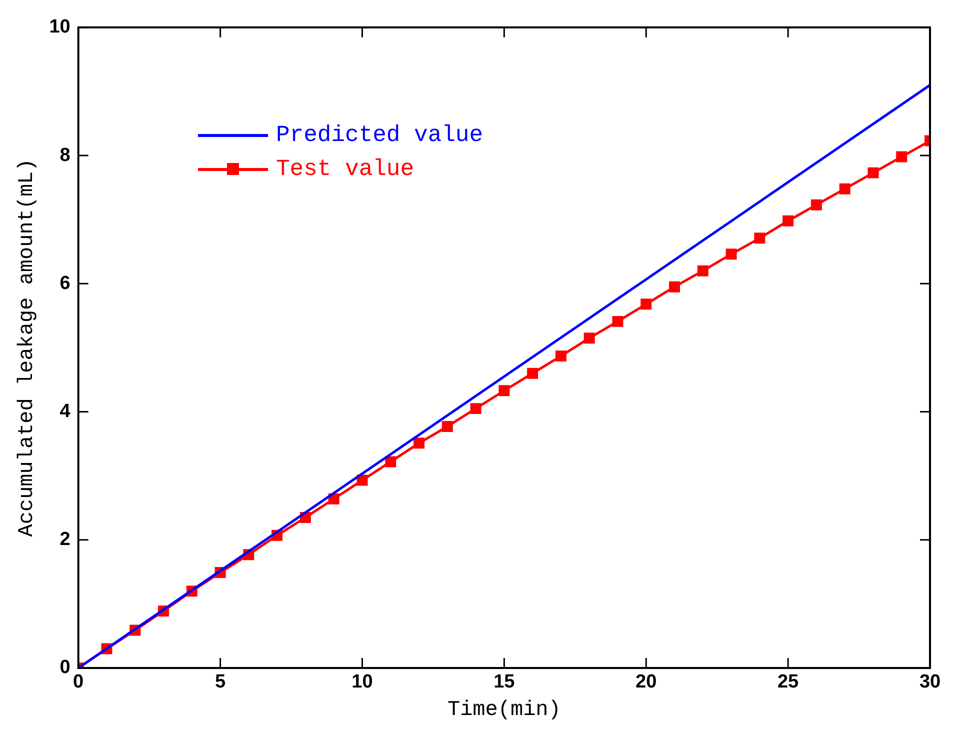 This screenshot has width=960, height=740. I want to click on x-axis-title: Time(min), so click(504, 710).